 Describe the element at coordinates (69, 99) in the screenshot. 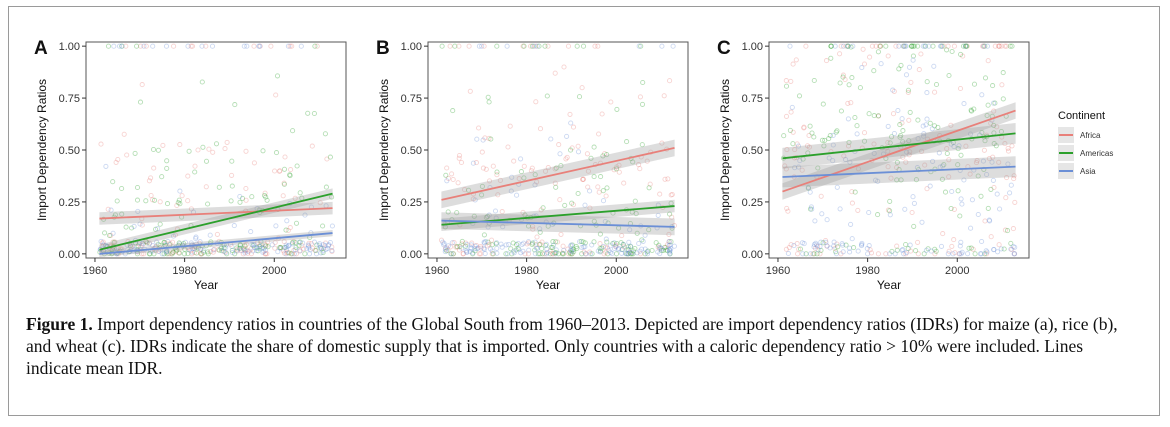

I see `y-tick-label: 0.75` at that location.